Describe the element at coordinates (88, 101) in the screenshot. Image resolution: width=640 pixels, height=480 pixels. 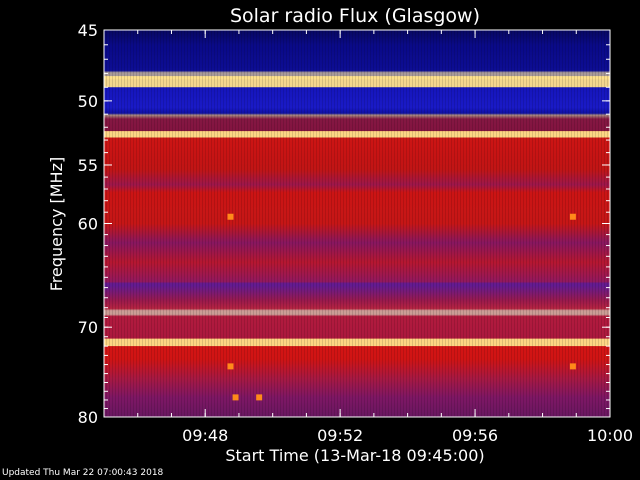
I see `y-tick-label: 50` at that location.